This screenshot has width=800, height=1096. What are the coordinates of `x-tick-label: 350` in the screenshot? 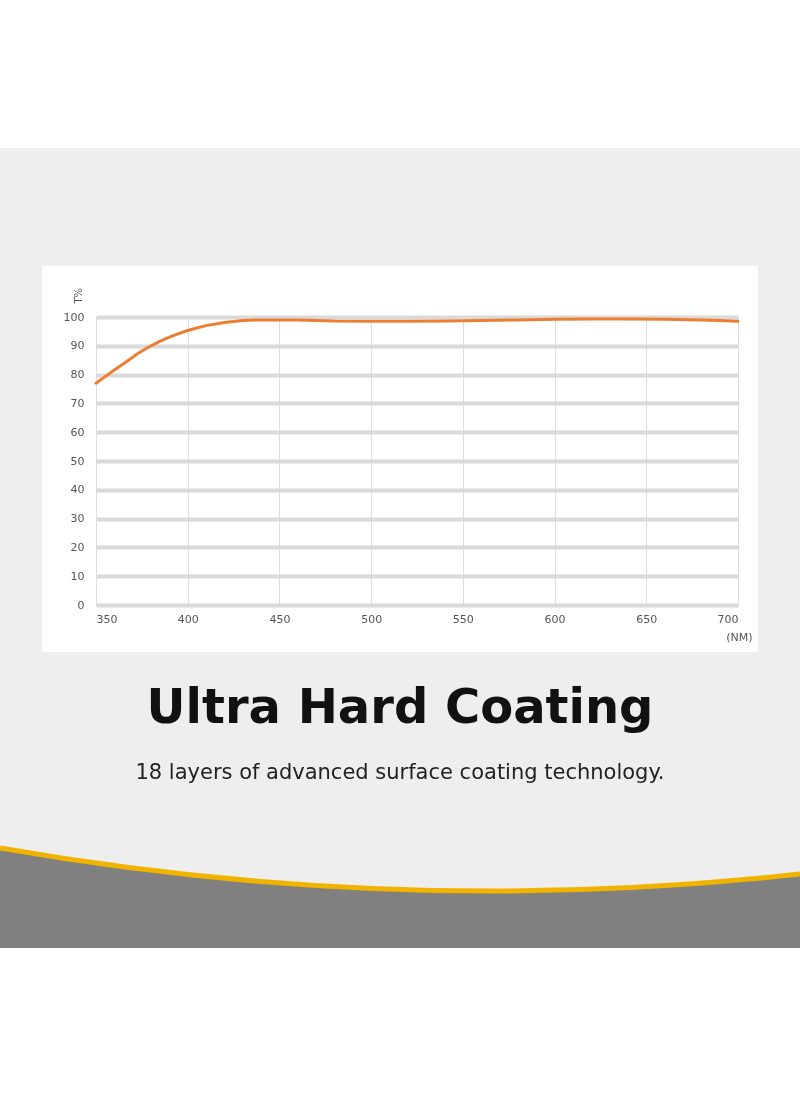 It's located at (107, 619).